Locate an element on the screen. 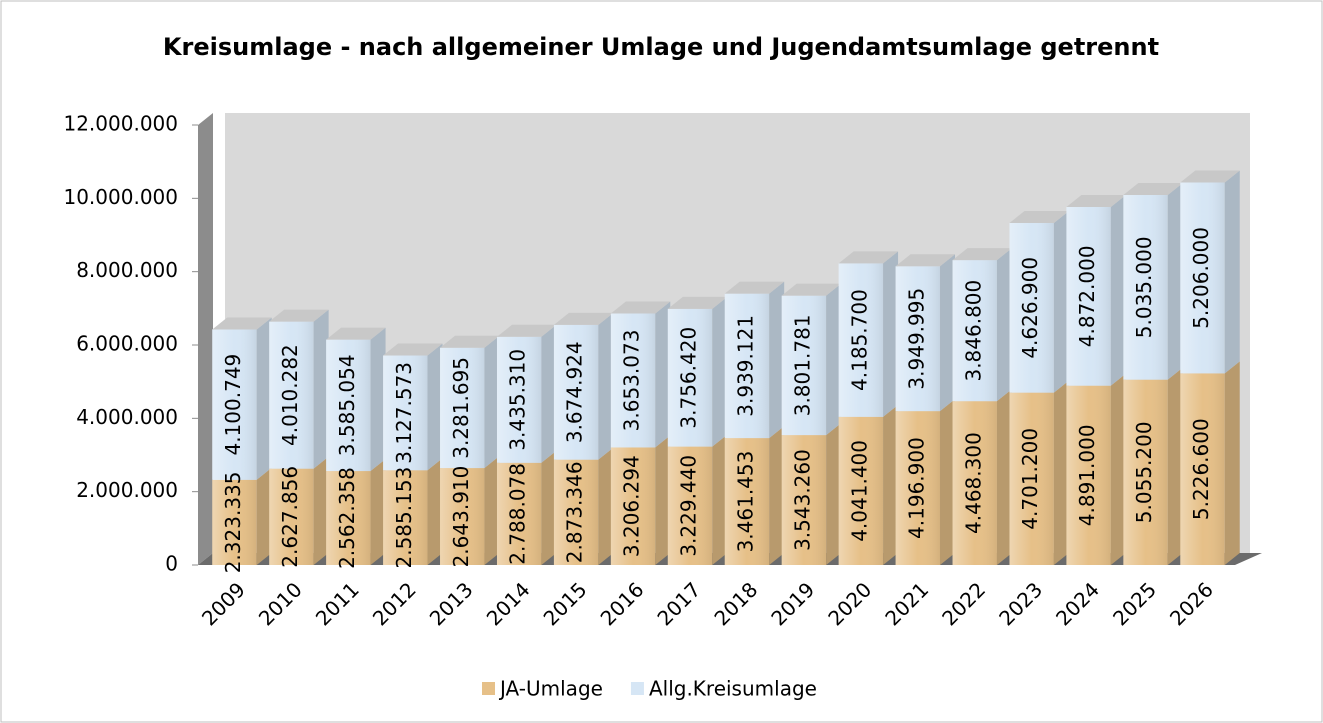 The image size is (1323, 723). value-label: 4.196.900 is located at coordinates (916, 488).